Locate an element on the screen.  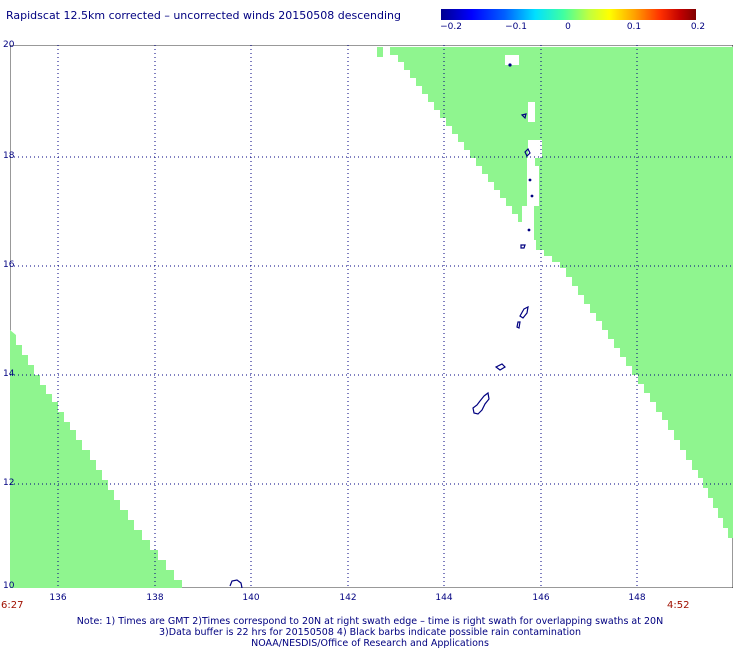
colorbar-label-zero: 0 is located at coordinates (568, 27).